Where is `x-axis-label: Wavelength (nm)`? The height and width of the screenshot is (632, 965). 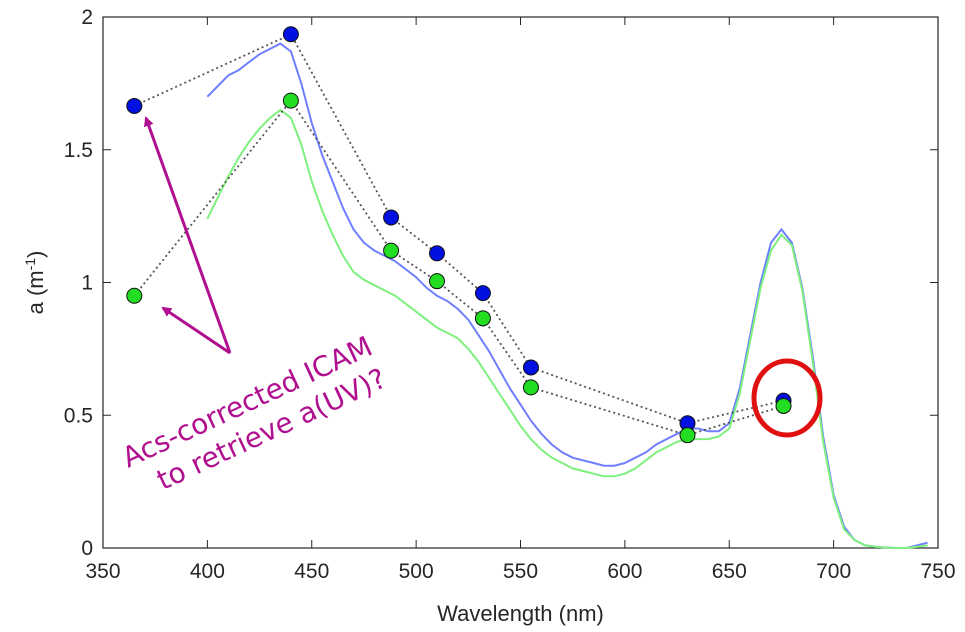
x-axis-label: Wavelength (nm) is located at coordinates (520, 613).